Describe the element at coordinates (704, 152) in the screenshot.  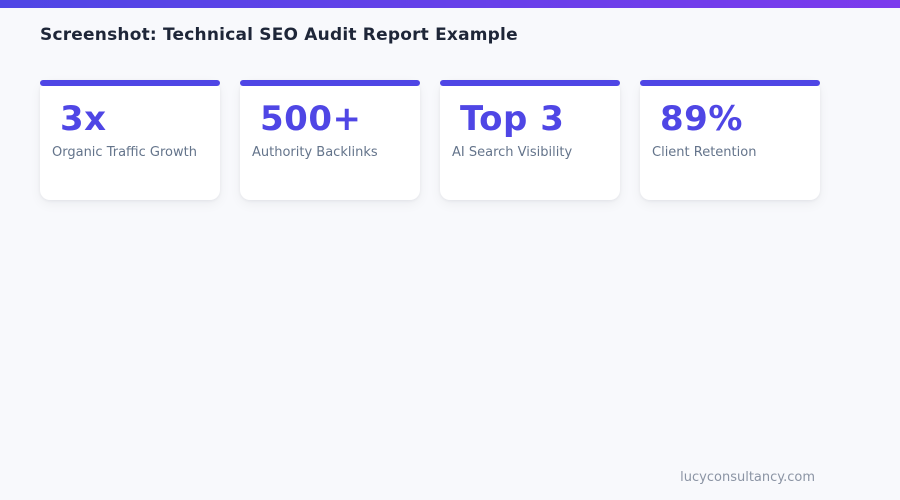
I see `stat-label: Client Retention` at that location.